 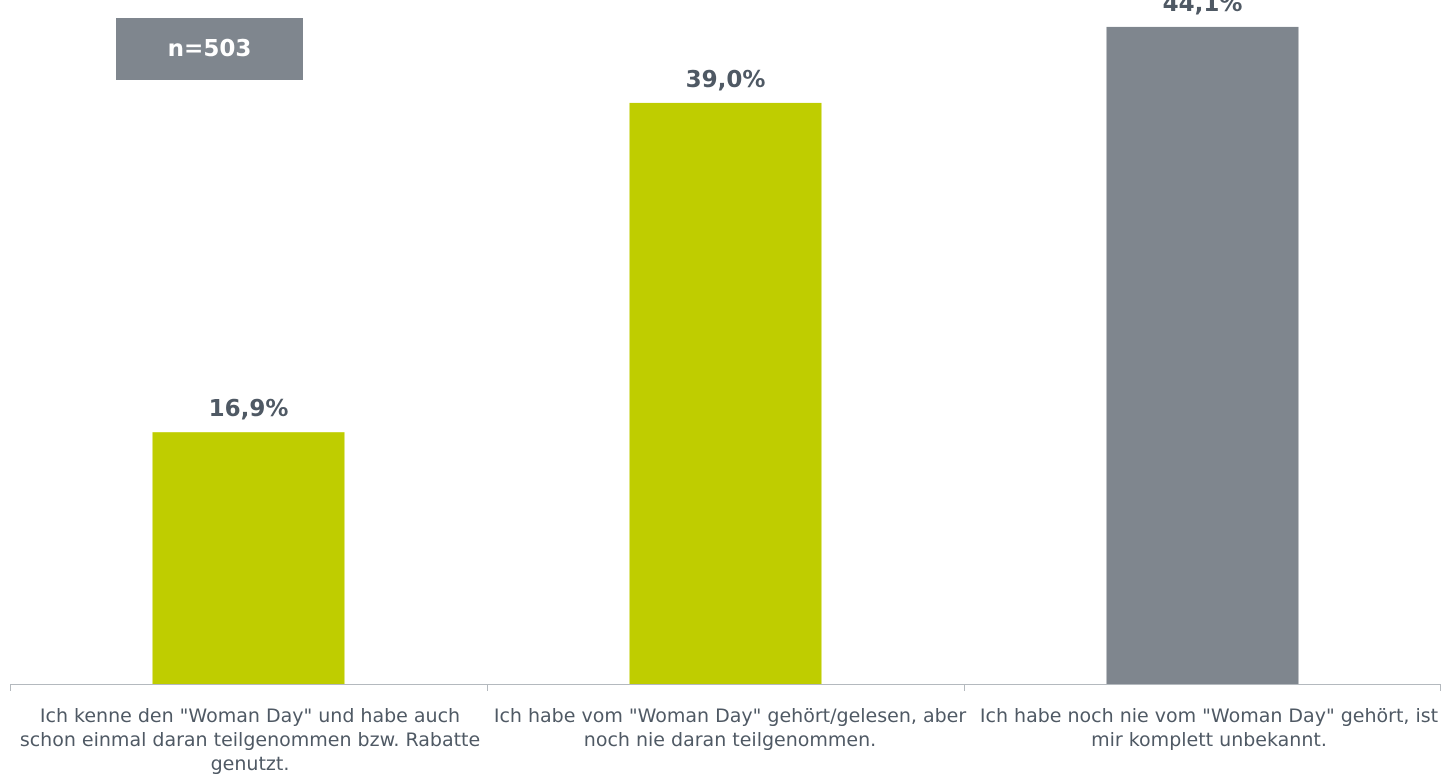 What do you see at coordinates (209, 49) in the screenshot?
I see `sample-size-badge: n=503` at bounding box center [209, 49].